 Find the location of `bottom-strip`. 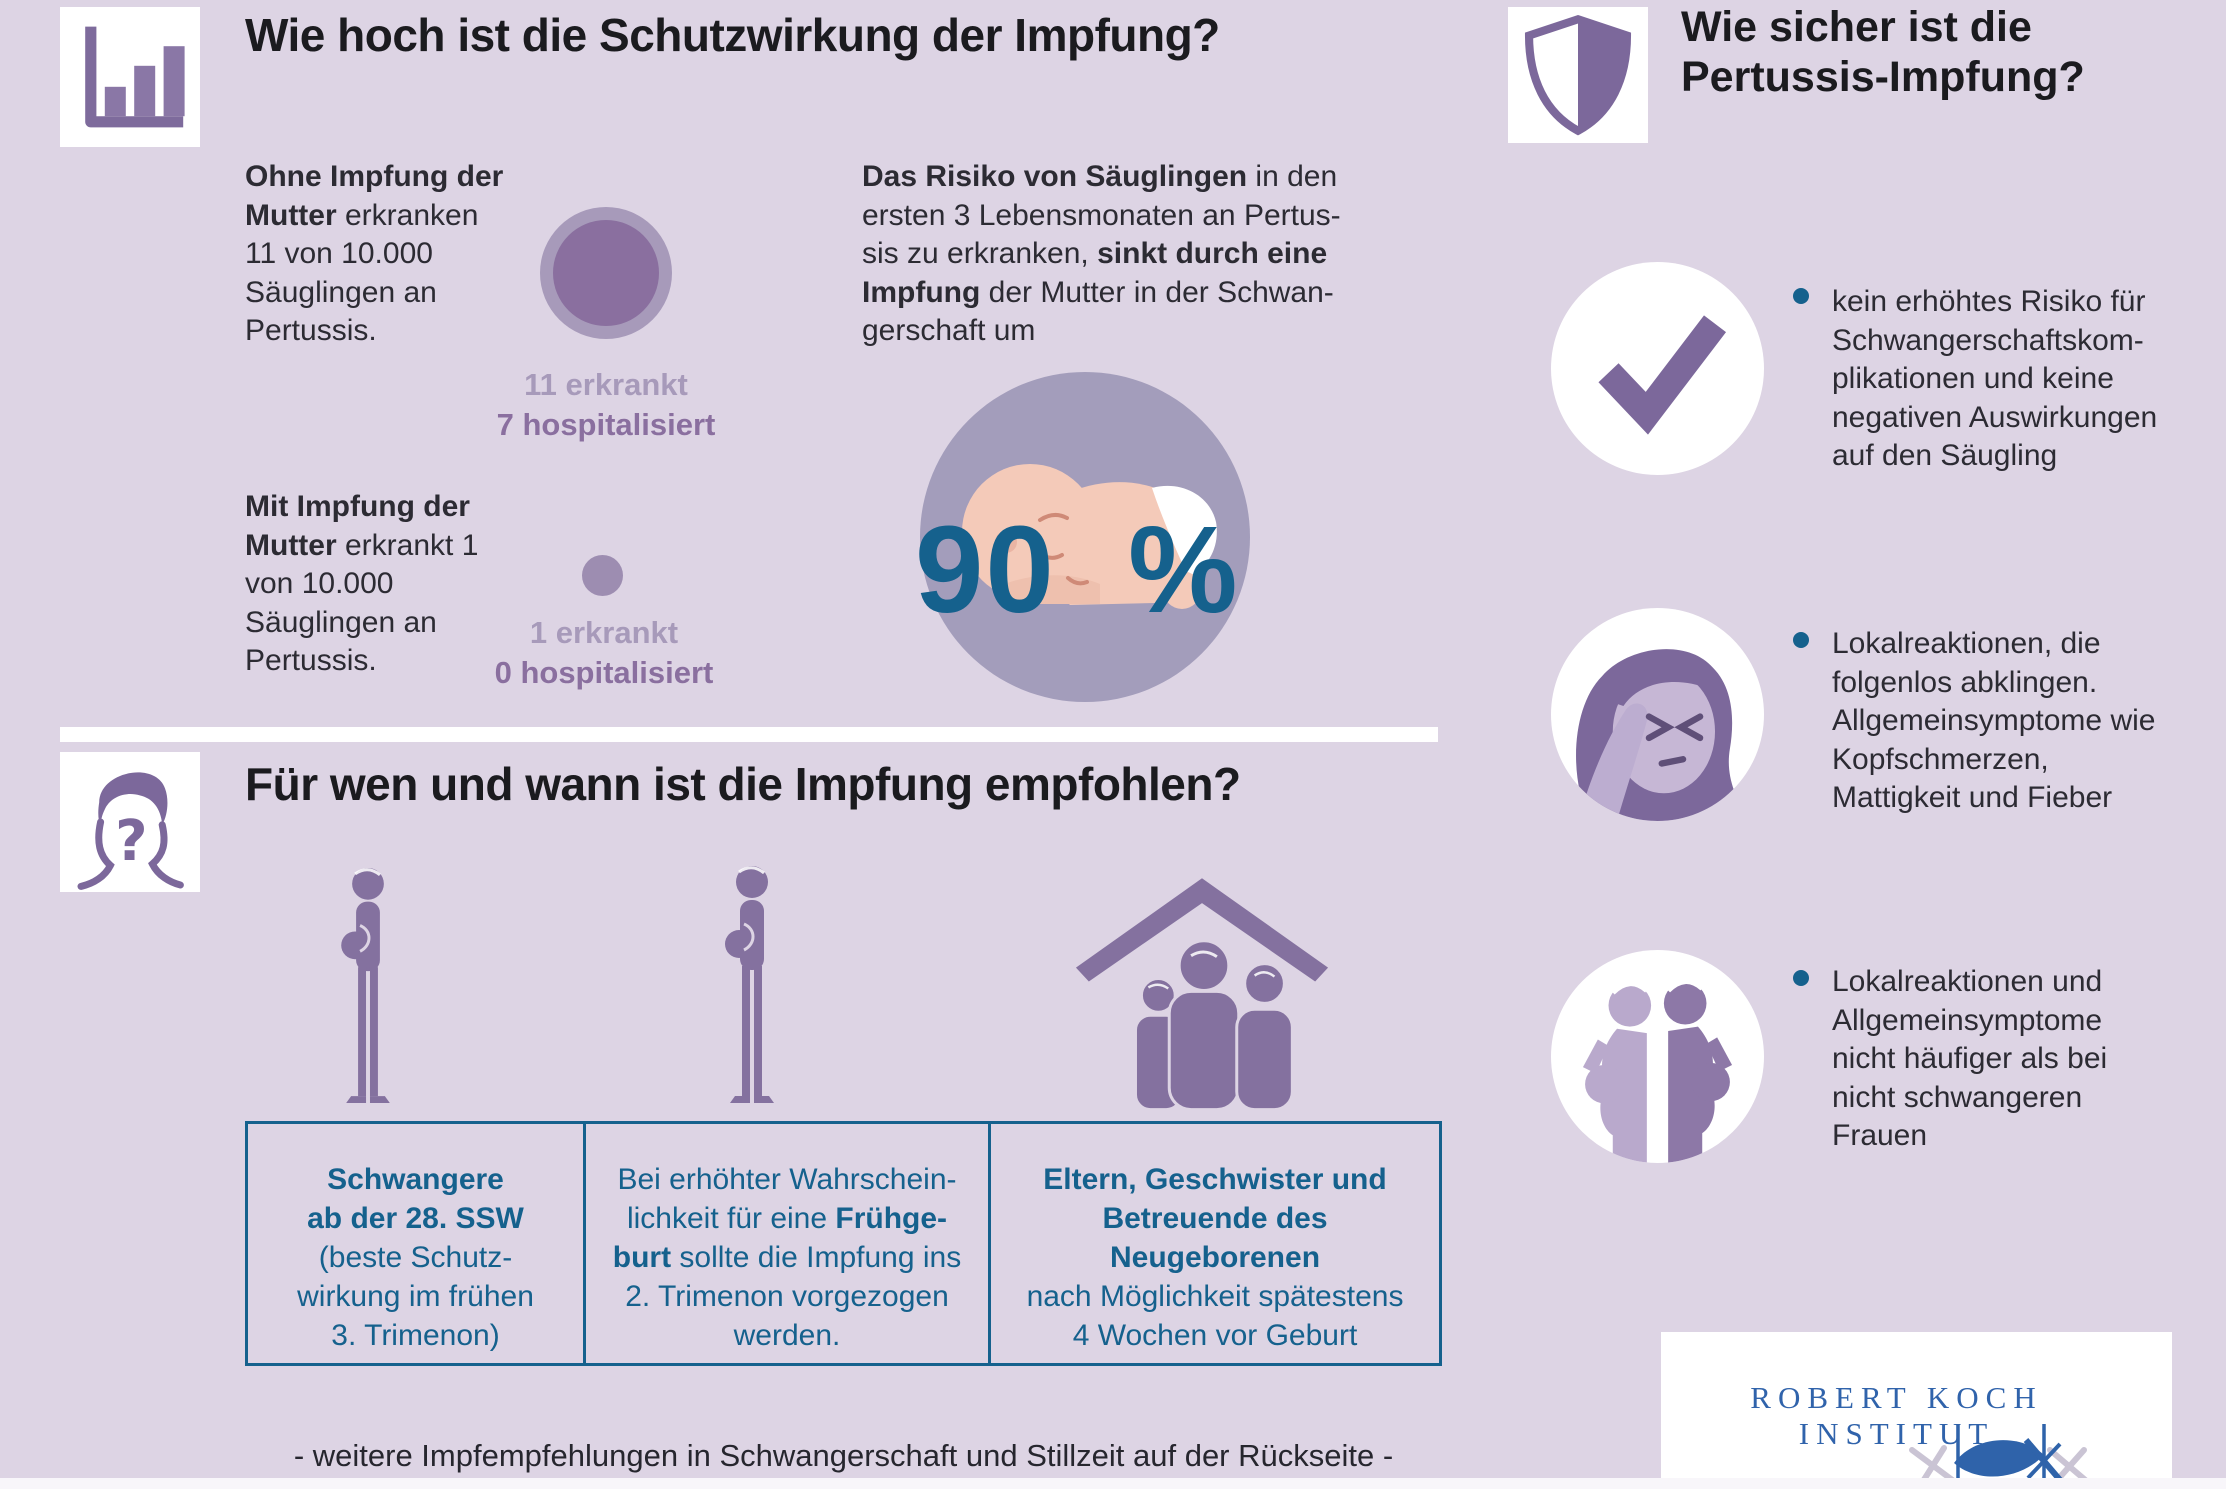

bottom-strip is located at coordinates (1113, 1483).